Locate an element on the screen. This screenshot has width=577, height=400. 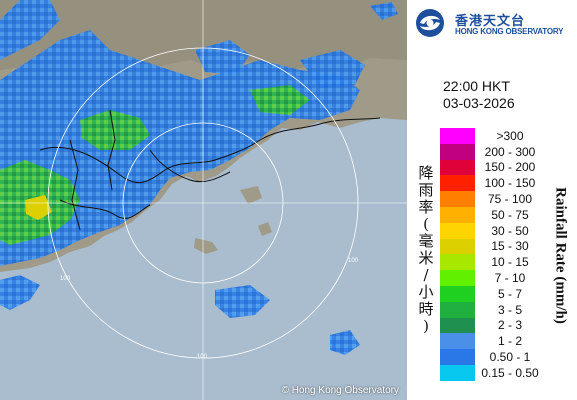
legend-row: 0.15 - 0.50 is located at coordinates (508, 372).